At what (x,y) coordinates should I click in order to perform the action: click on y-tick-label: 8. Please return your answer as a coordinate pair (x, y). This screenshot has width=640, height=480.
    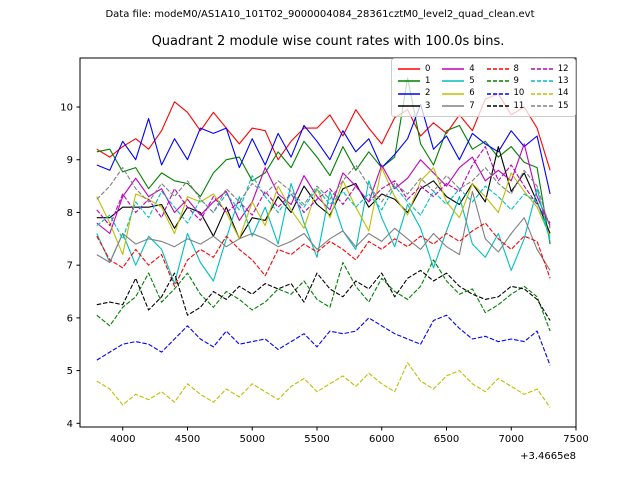
    Looking at the image, I should click on (70, 213).